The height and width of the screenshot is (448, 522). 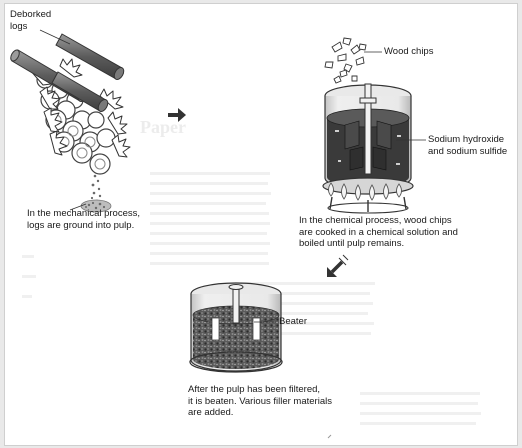 What do you see at coordinates (468, 145) in the screenshot?
I see `chemicals-label: Sodium hydroxide and sodium sulfide` at bounding box center [468, 145].